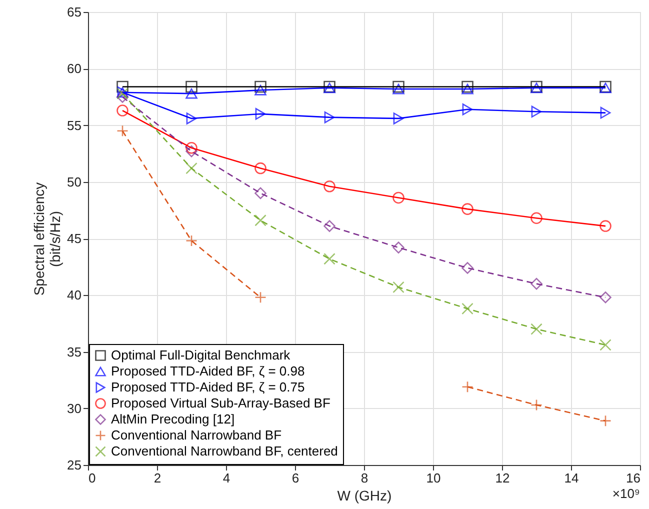  Describe the element at coordinates (220, 403) in the screenshot. I see `legend-label: Proposed Virtual Sub-Array-Based BF` at that location.